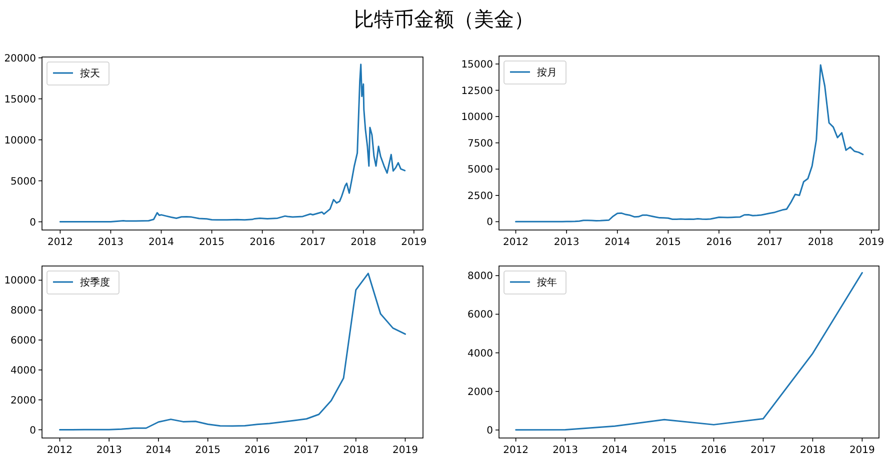  Describe the element at coordinates (535, 282) in the screenshot. I see `legend: 按年` at that location.